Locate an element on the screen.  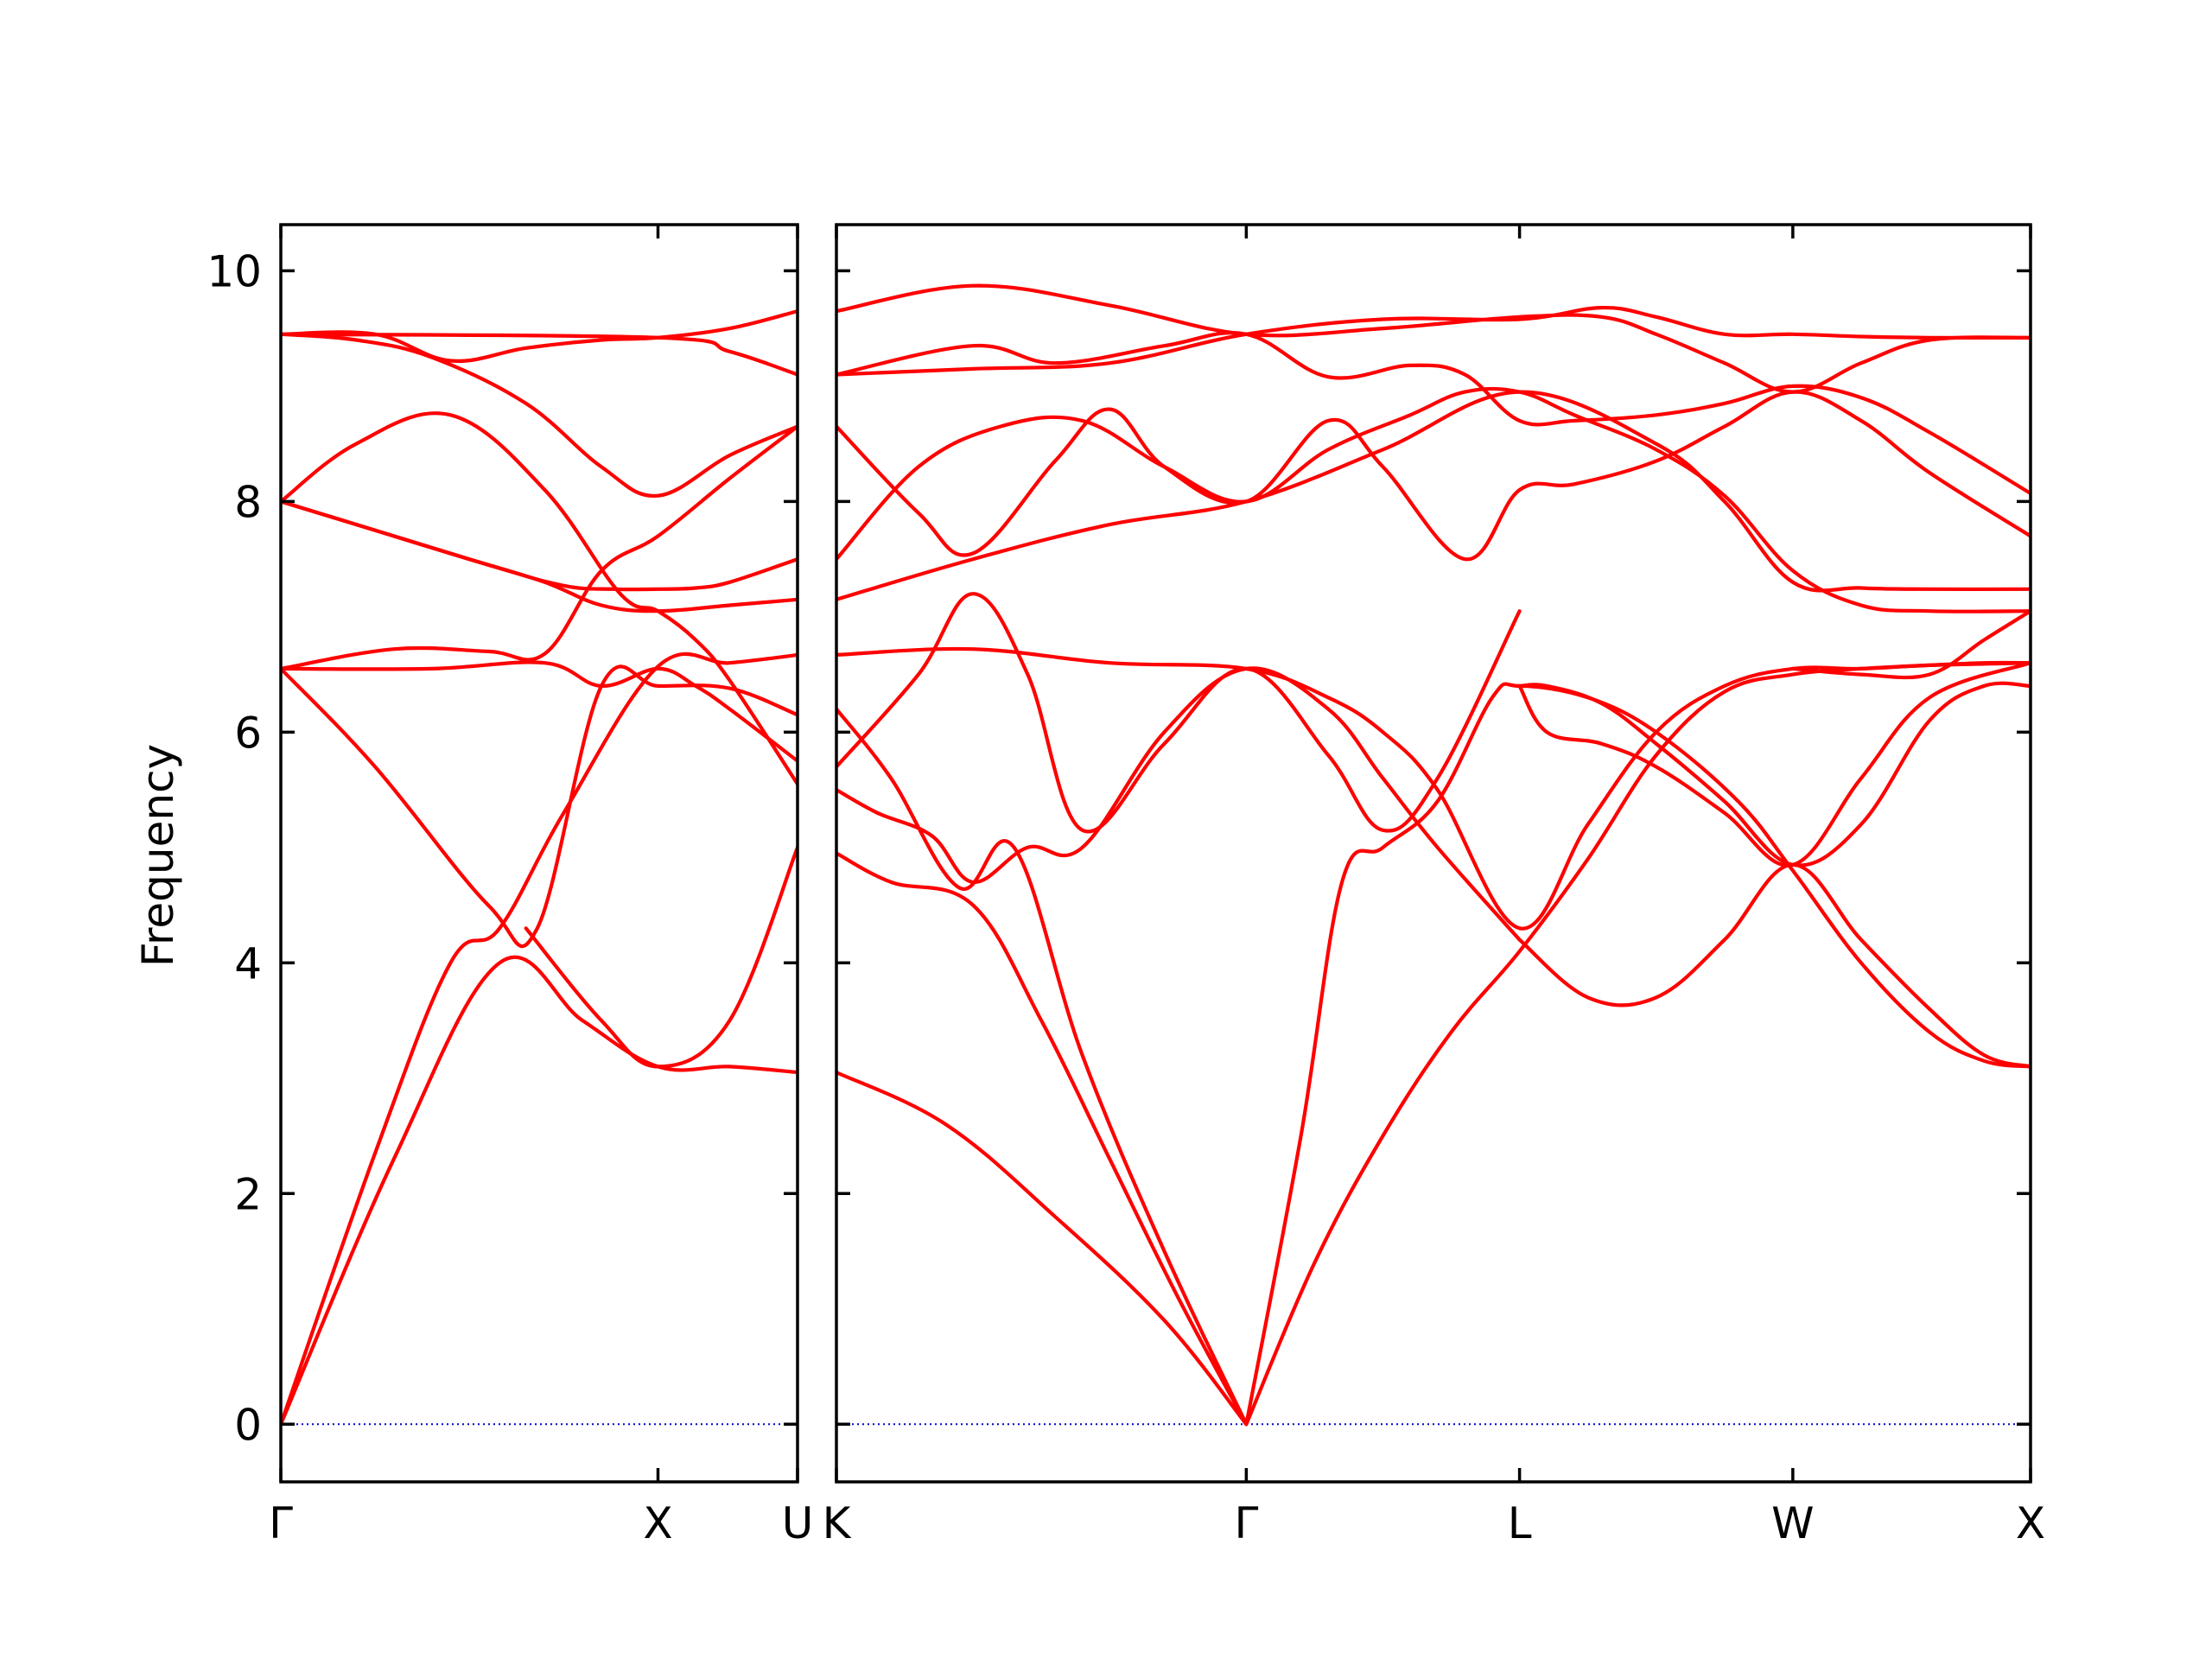
x-tick-label: K is located at coordinates (837, 1523).